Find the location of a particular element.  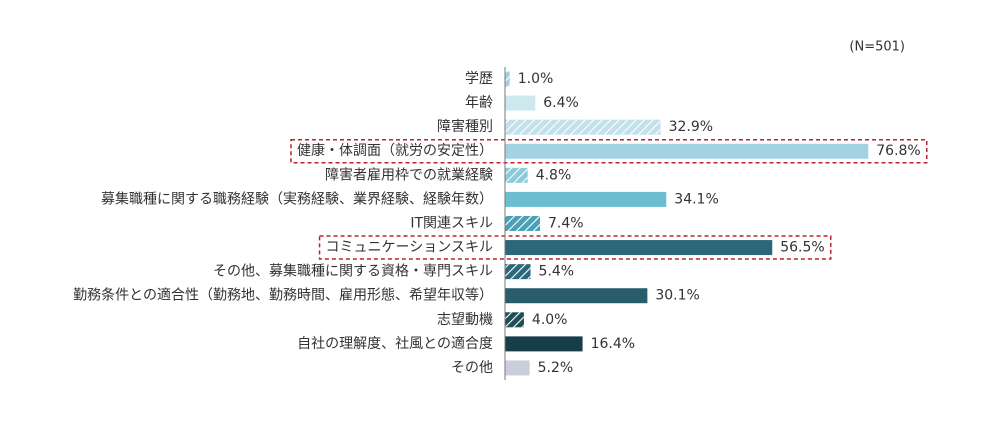

annotation: (N=501) is located at coordinates (877, 47).